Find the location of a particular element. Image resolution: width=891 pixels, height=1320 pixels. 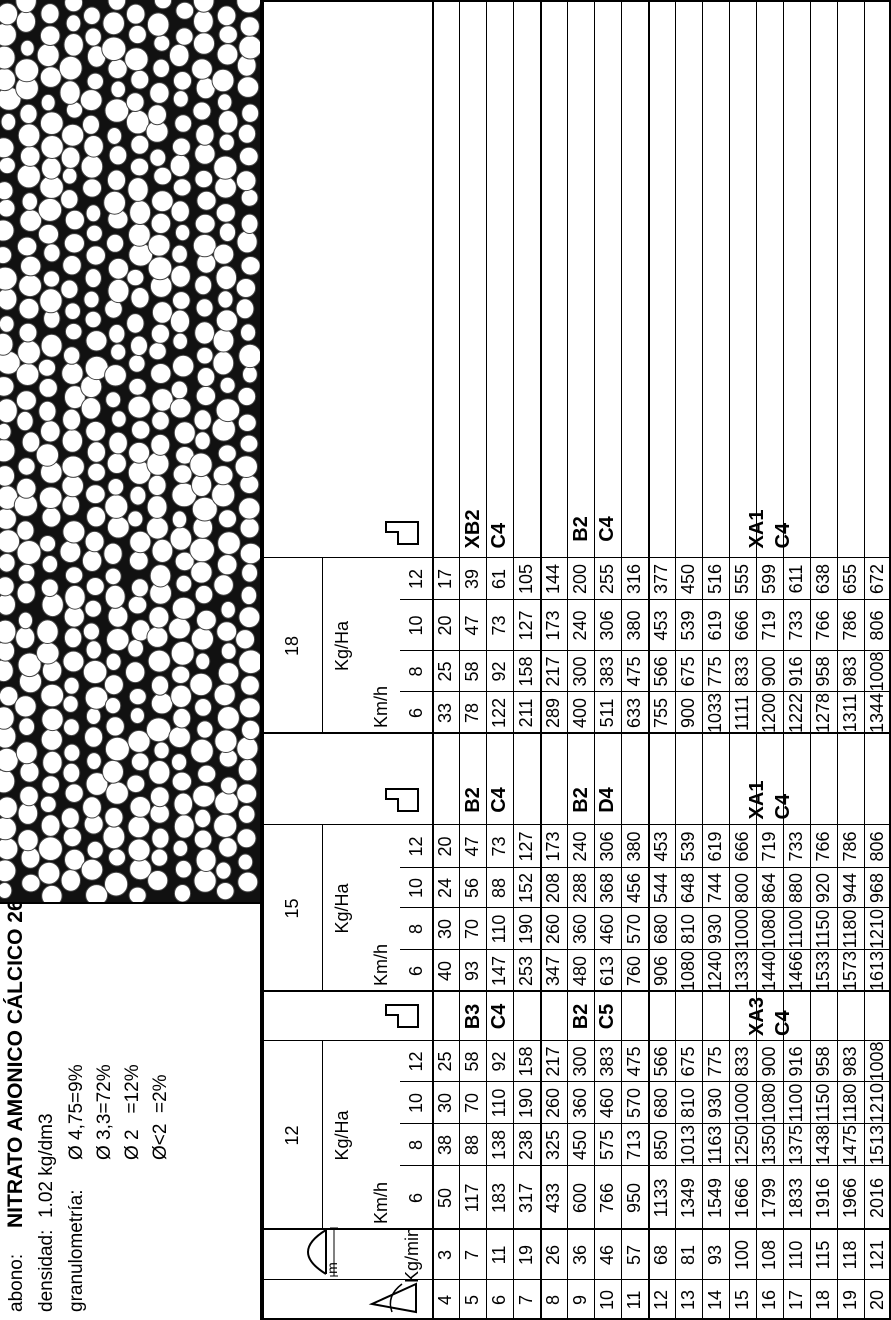

setting-value: 5 is located at coordinates (472, 1300).